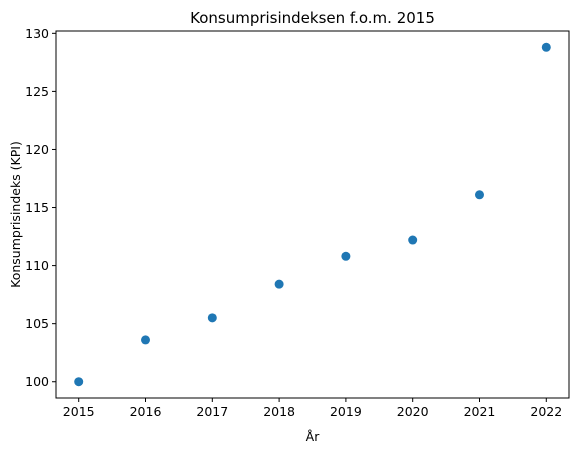 This screenshot has height=455, width=571. I want to click on x-tick-label: 2022, so click(546, 411).